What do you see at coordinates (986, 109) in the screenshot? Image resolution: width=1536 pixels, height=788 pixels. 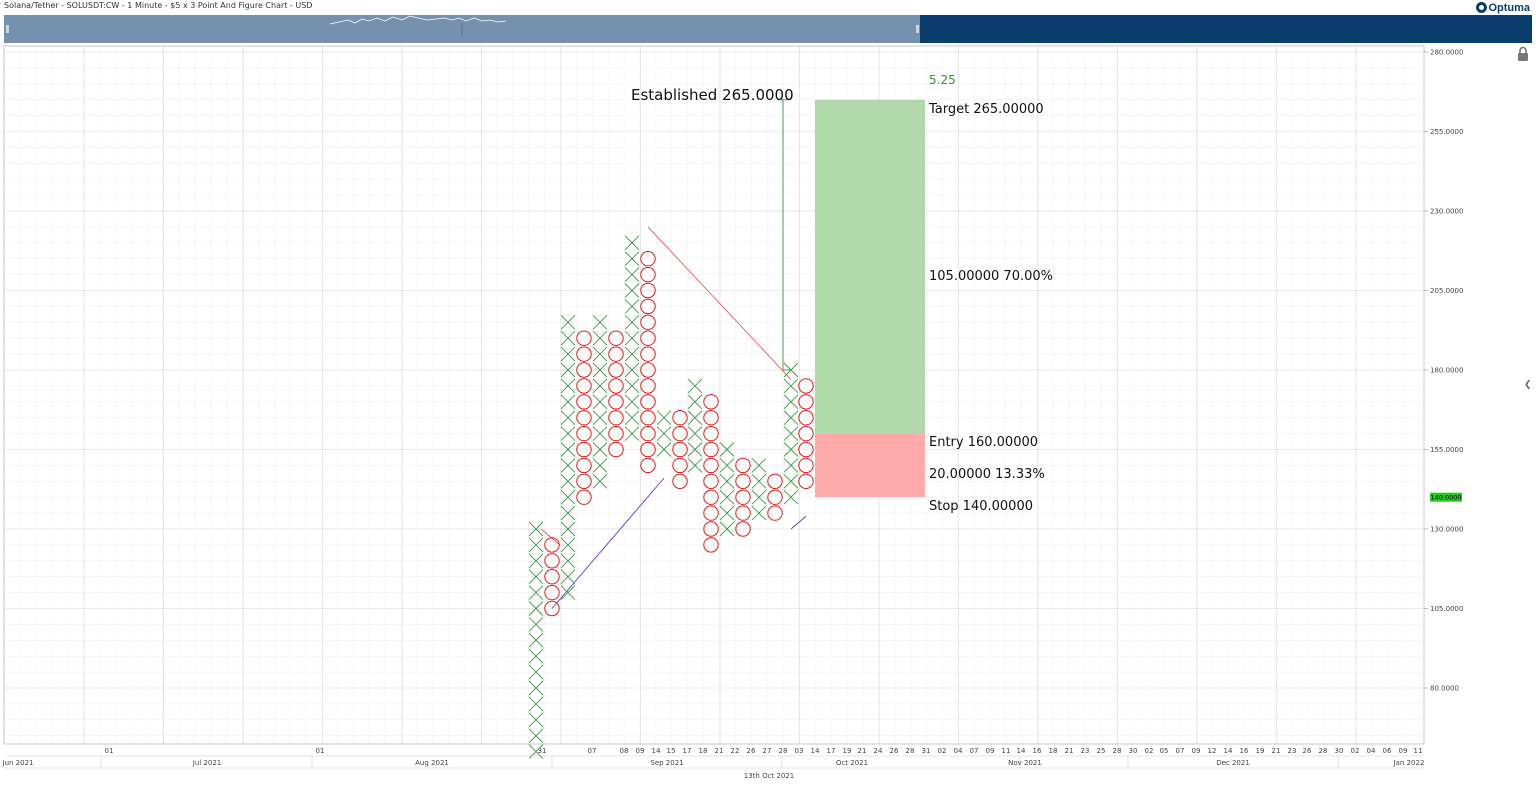 I see `target-label: Target 265.00000` at bounding box center [986, 109].